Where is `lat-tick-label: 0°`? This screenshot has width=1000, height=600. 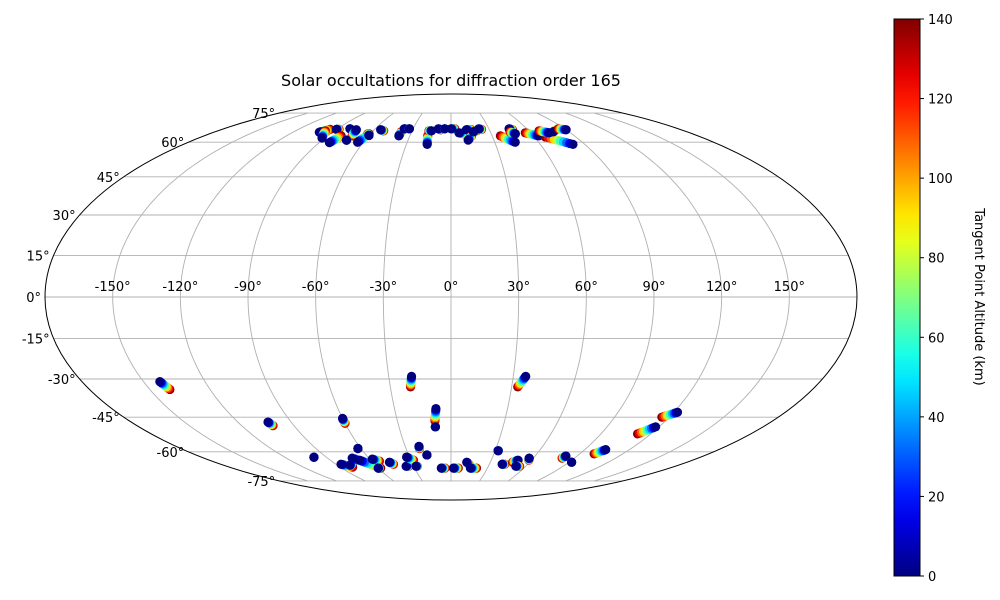 lat-tick-label: 0° is located at coordinates (33, 298).